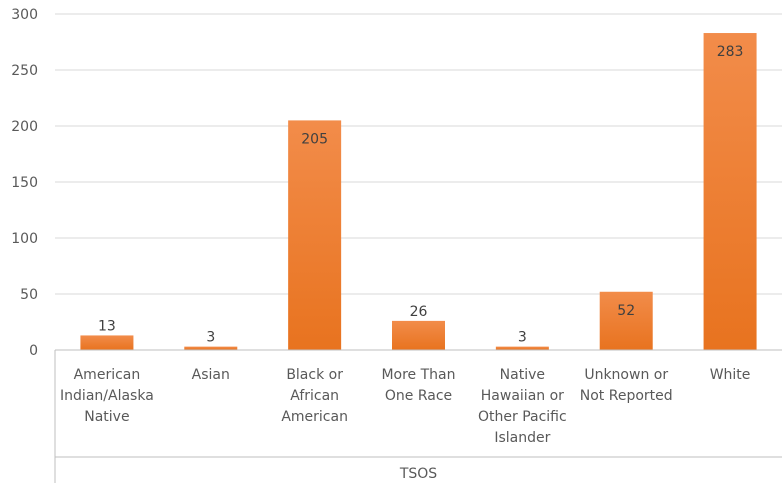 Image resolution: width=782 pixels, height=483 pixels. I want to click on y-tick-label: 100, so click(24, 239).